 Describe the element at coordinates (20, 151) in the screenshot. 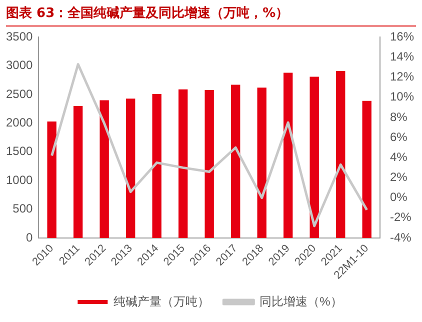

I see `y-tick-label: 1500` at that location.